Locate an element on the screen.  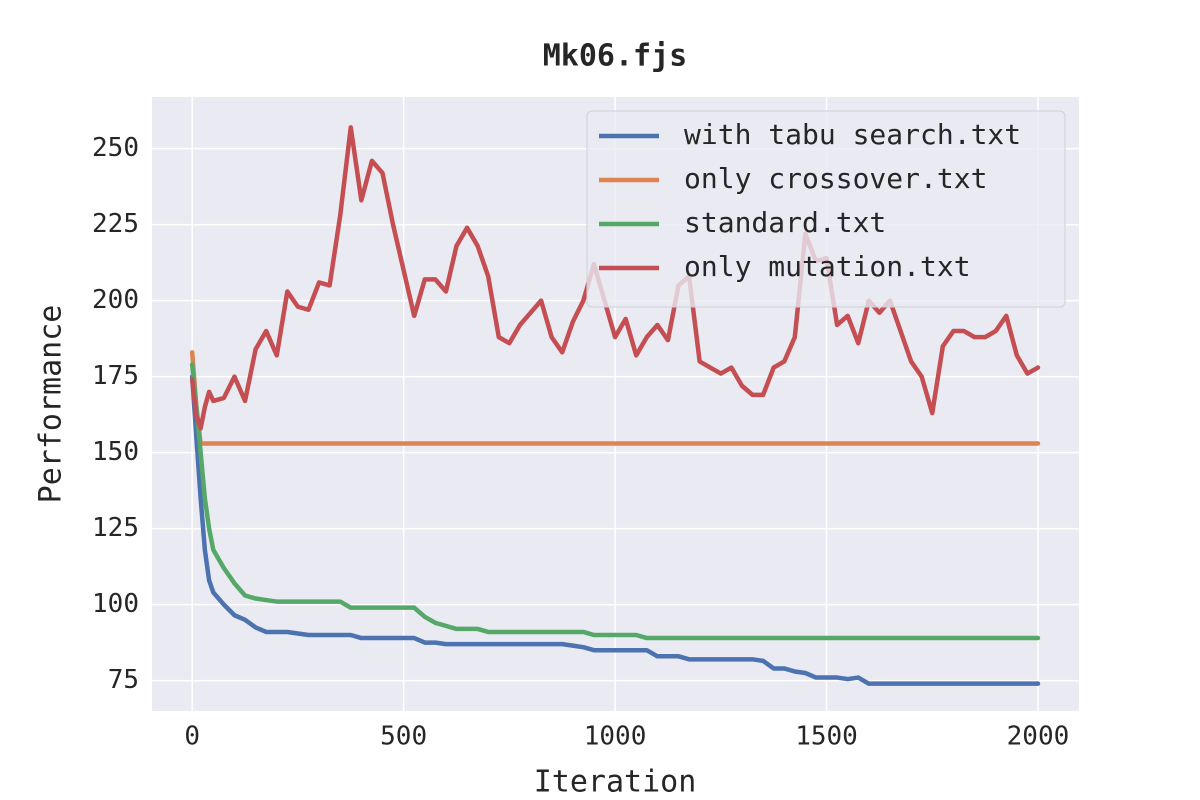
chart-title: Mk06.fjs is located at coordinates (615, 56).